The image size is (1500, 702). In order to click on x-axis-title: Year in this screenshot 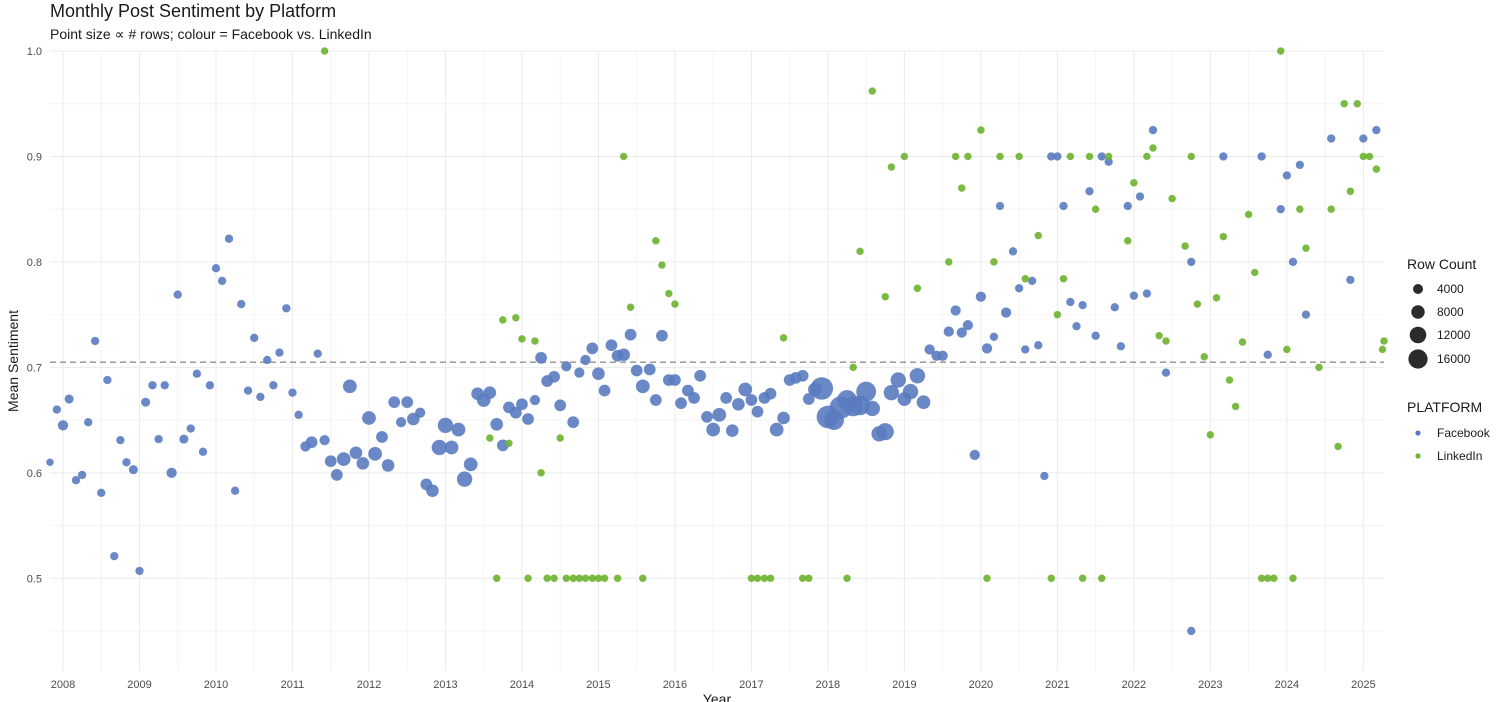, I will do `click(717, 696)`.